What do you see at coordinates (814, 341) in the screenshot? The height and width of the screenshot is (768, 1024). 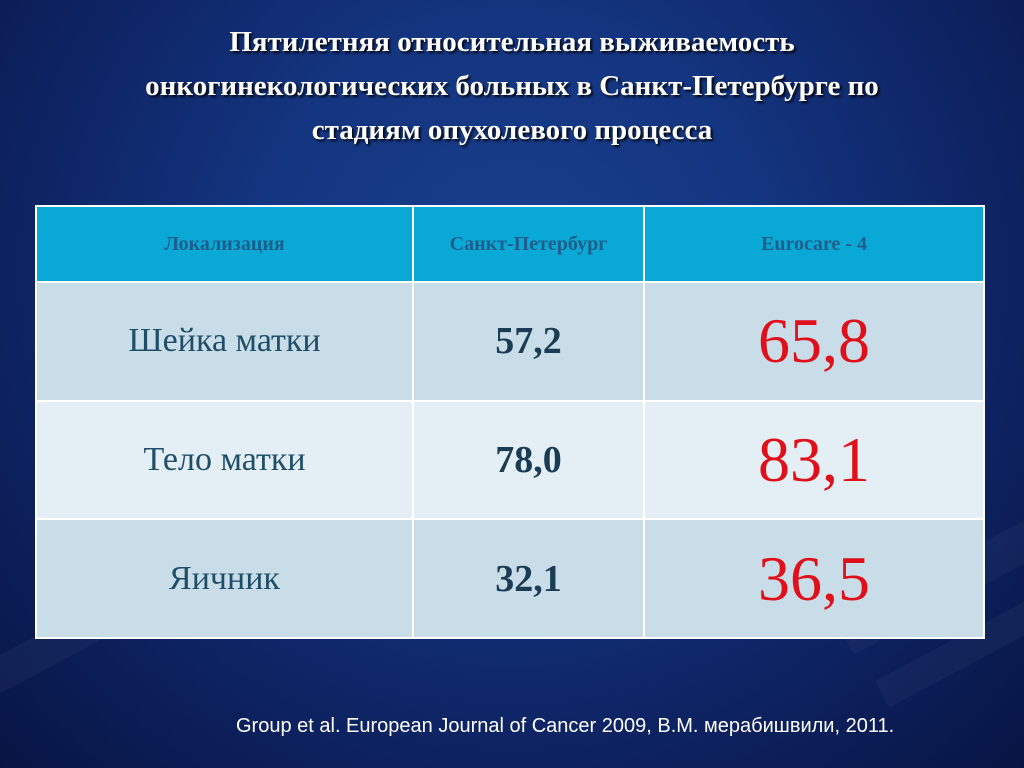 I see `eurocare-value-cell: 65,8` at bounding box center [814, 341].